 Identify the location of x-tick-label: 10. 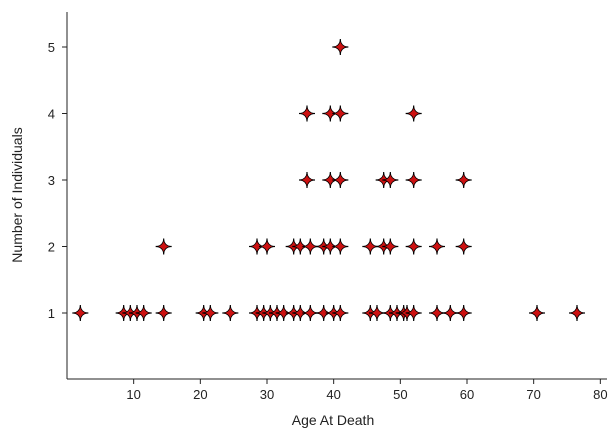
(133, 394).